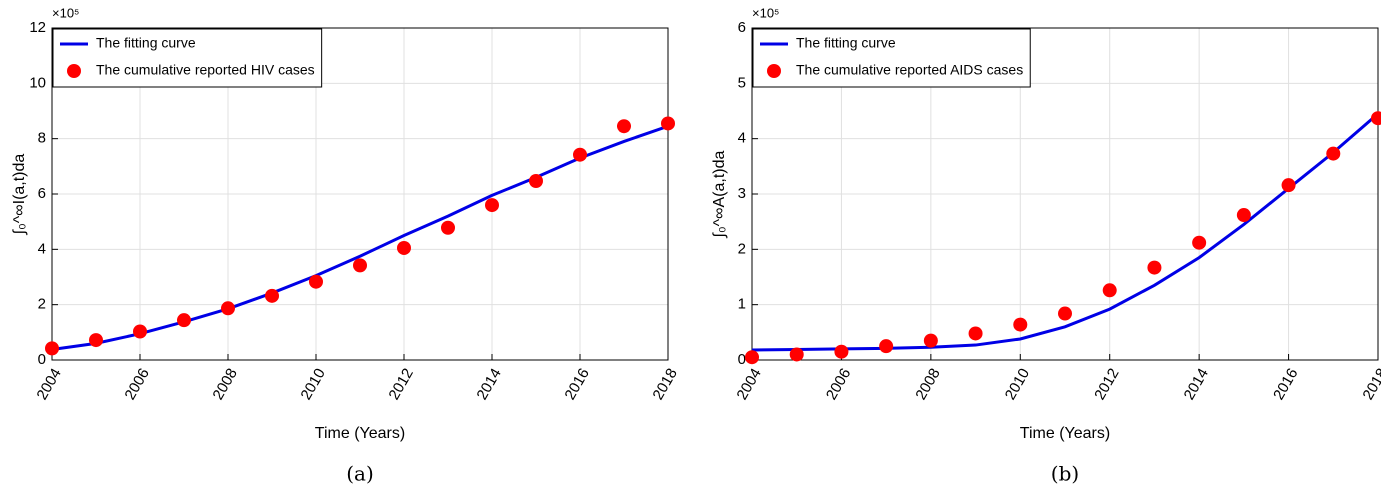  Describe the element at coordinates (909, 70) in the screenshot. I see `legend-label: The cumulative reported AIDS cases` at that location.